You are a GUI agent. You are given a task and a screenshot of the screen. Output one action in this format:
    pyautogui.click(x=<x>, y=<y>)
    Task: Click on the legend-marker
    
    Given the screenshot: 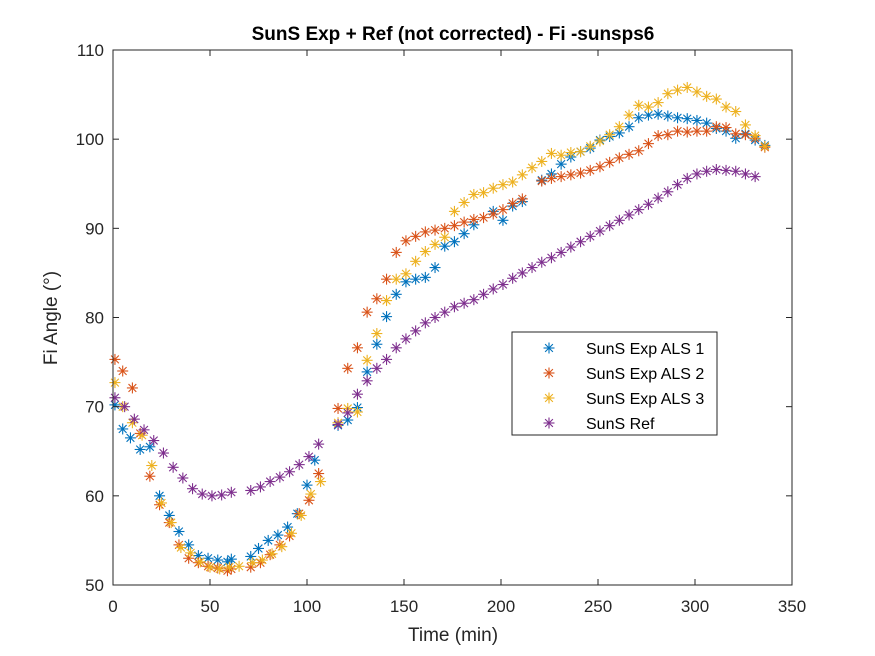 What is the action you would take?
    pyautogui.click(x=549, y=423)
    